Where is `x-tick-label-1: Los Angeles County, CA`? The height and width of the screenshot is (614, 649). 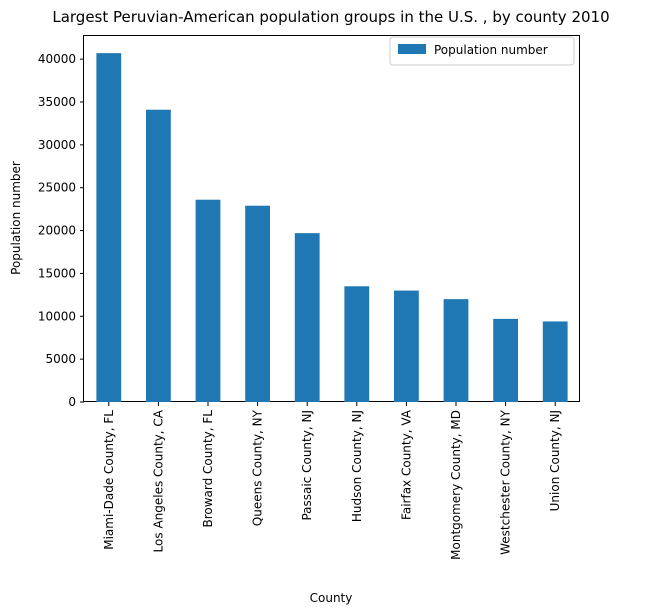 x-tick-label-1: Los Angeles County, CA is located at coordinates (158, 480).